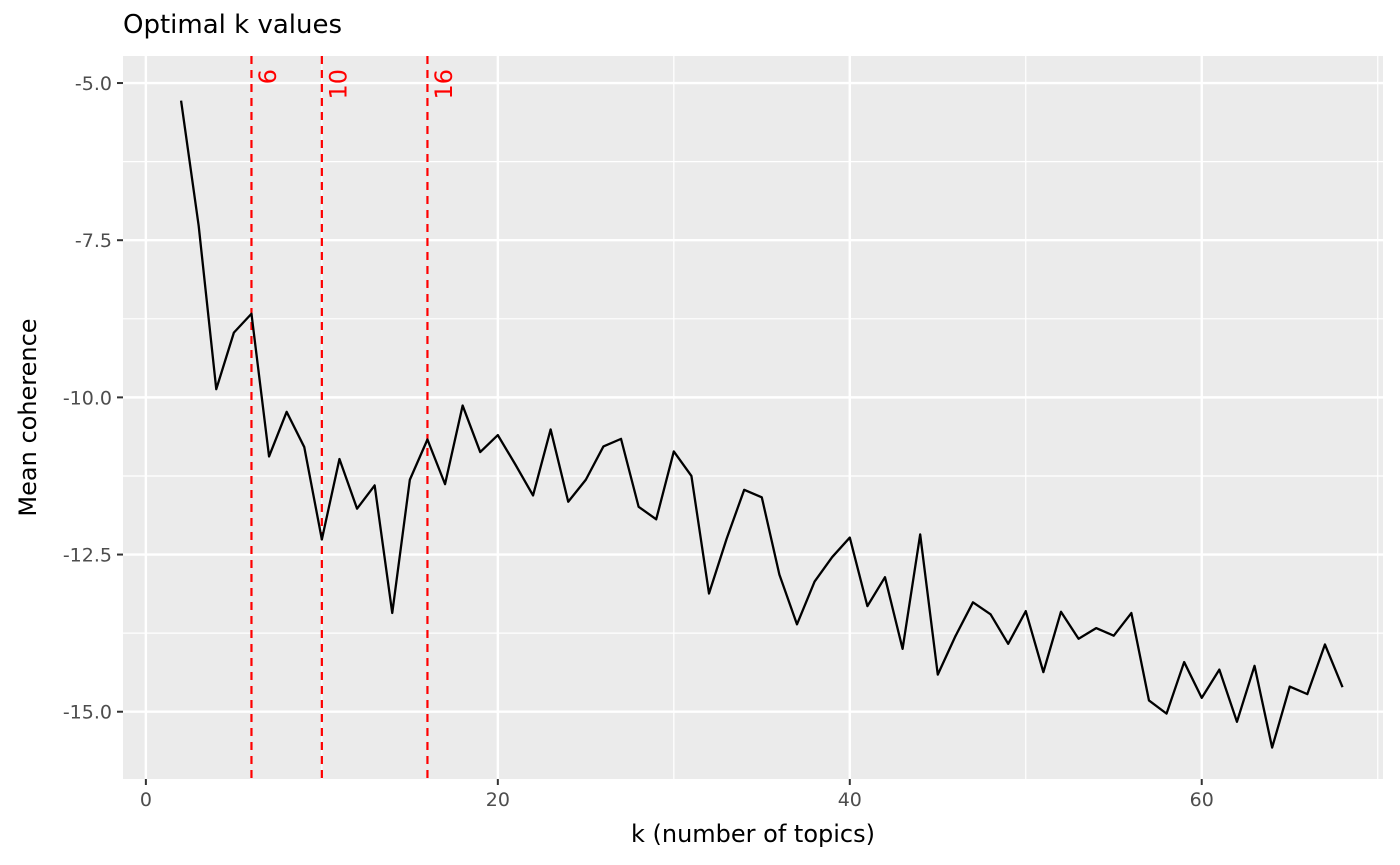  I want to click on x-axis-title: k (number of topics), so click(753, 834).